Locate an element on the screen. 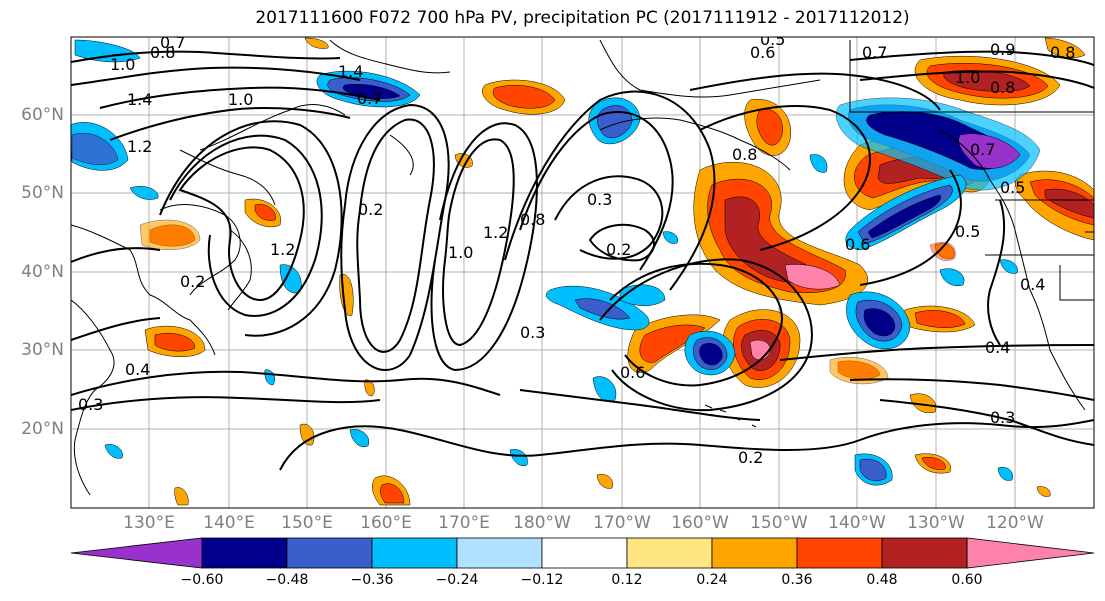 The height and width of the screenshot is (601, 1105). lat-label: 50°N is located at coordinates (42, 193).